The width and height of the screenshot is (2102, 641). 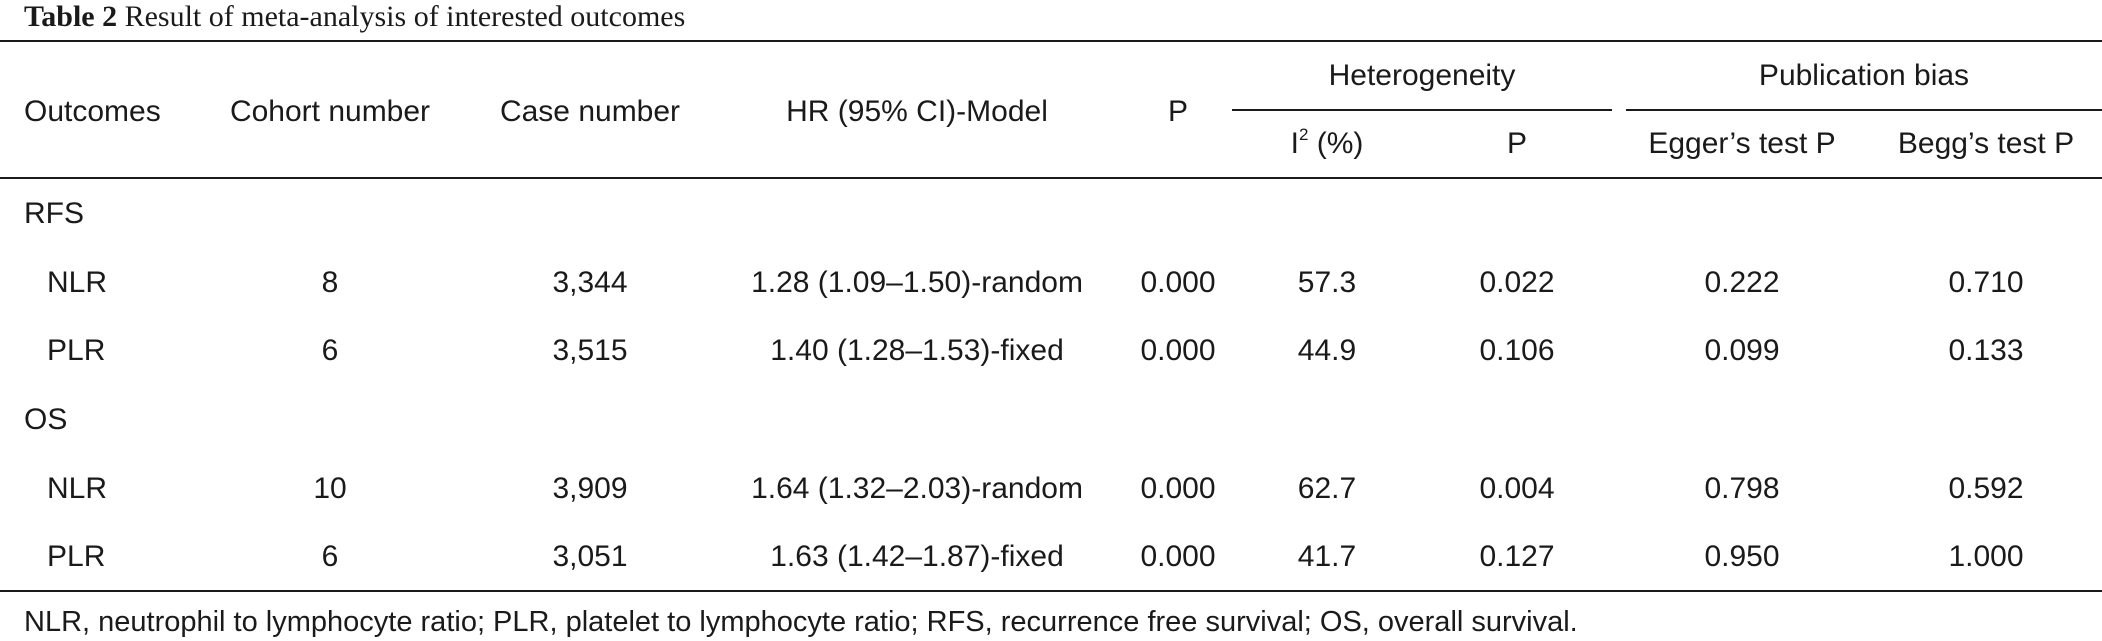 I want to click on row-cases: 3,051, so click(x=590, y=556).